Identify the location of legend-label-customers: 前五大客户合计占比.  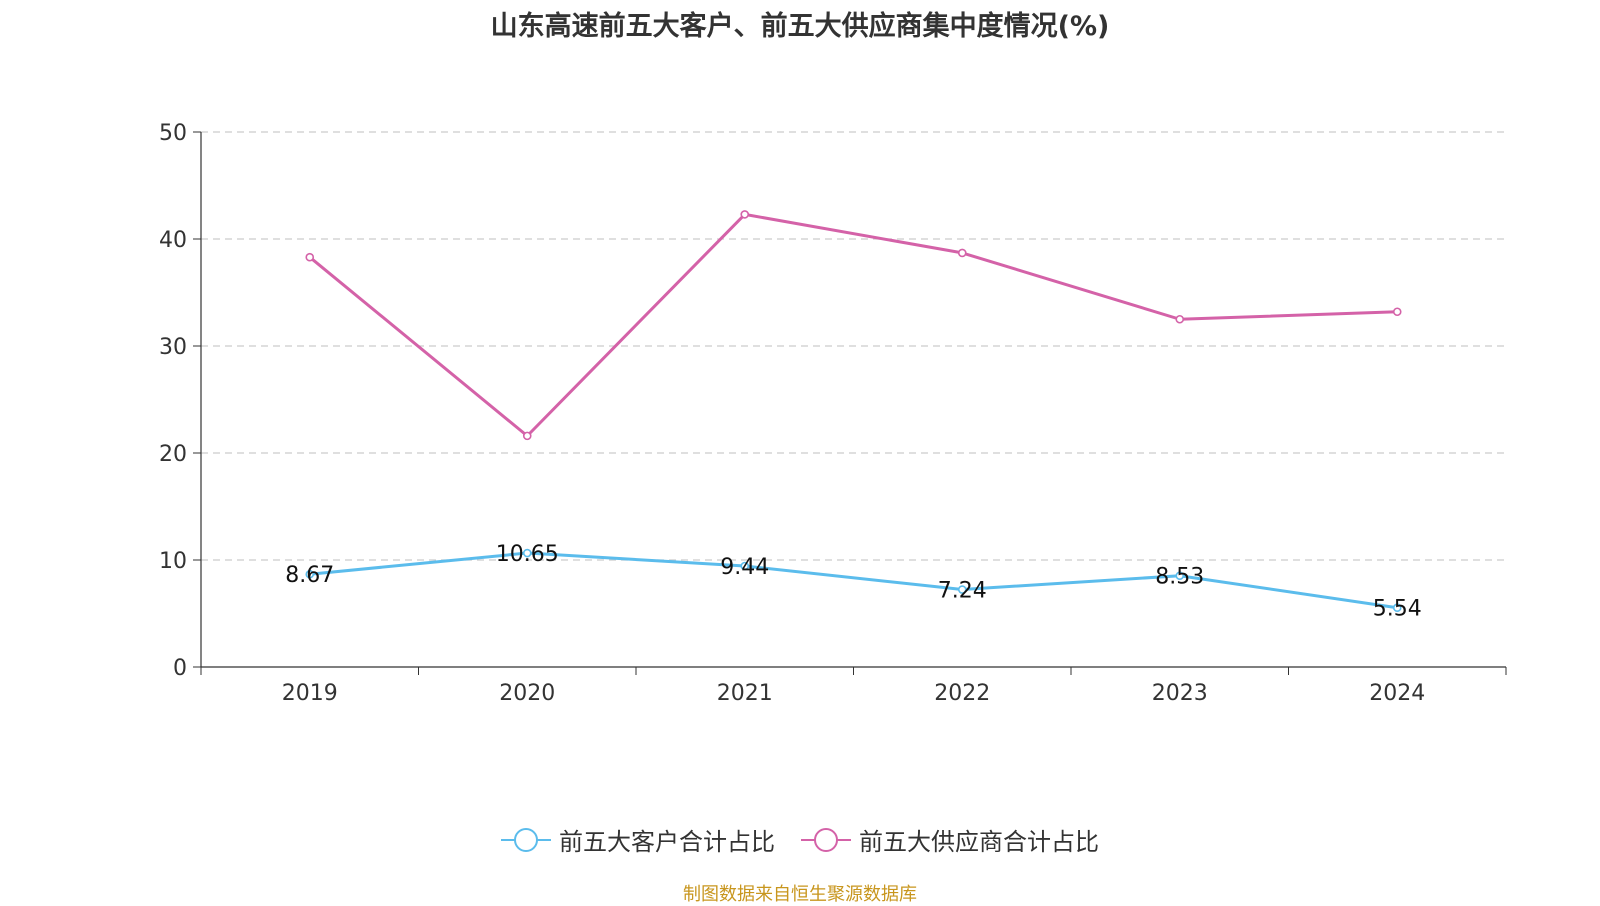
(667, 842).